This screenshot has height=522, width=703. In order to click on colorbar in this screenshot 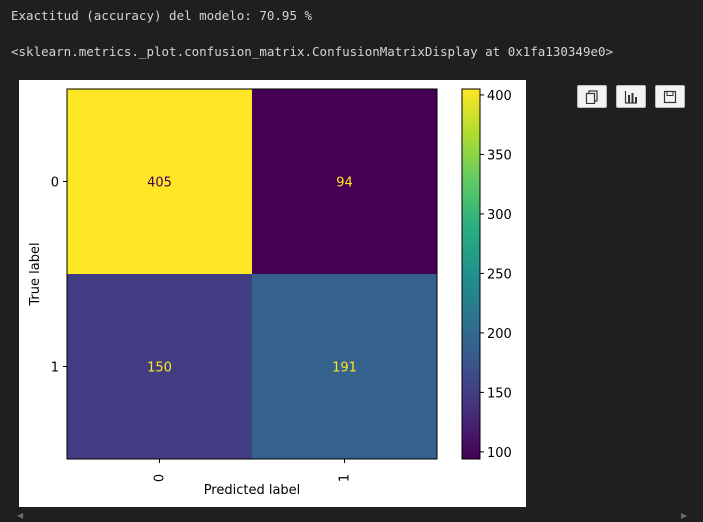, I will do `click(471, 274)`.